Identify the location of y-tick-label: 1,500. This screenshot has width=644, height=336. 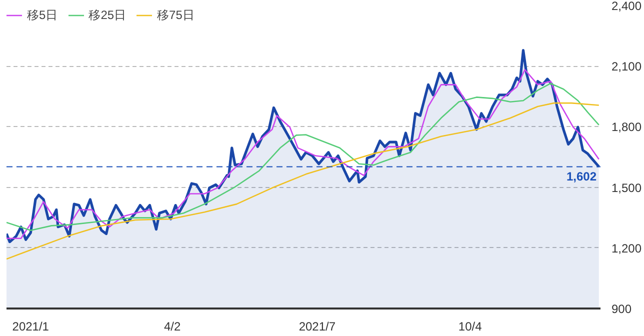
(627, 187).